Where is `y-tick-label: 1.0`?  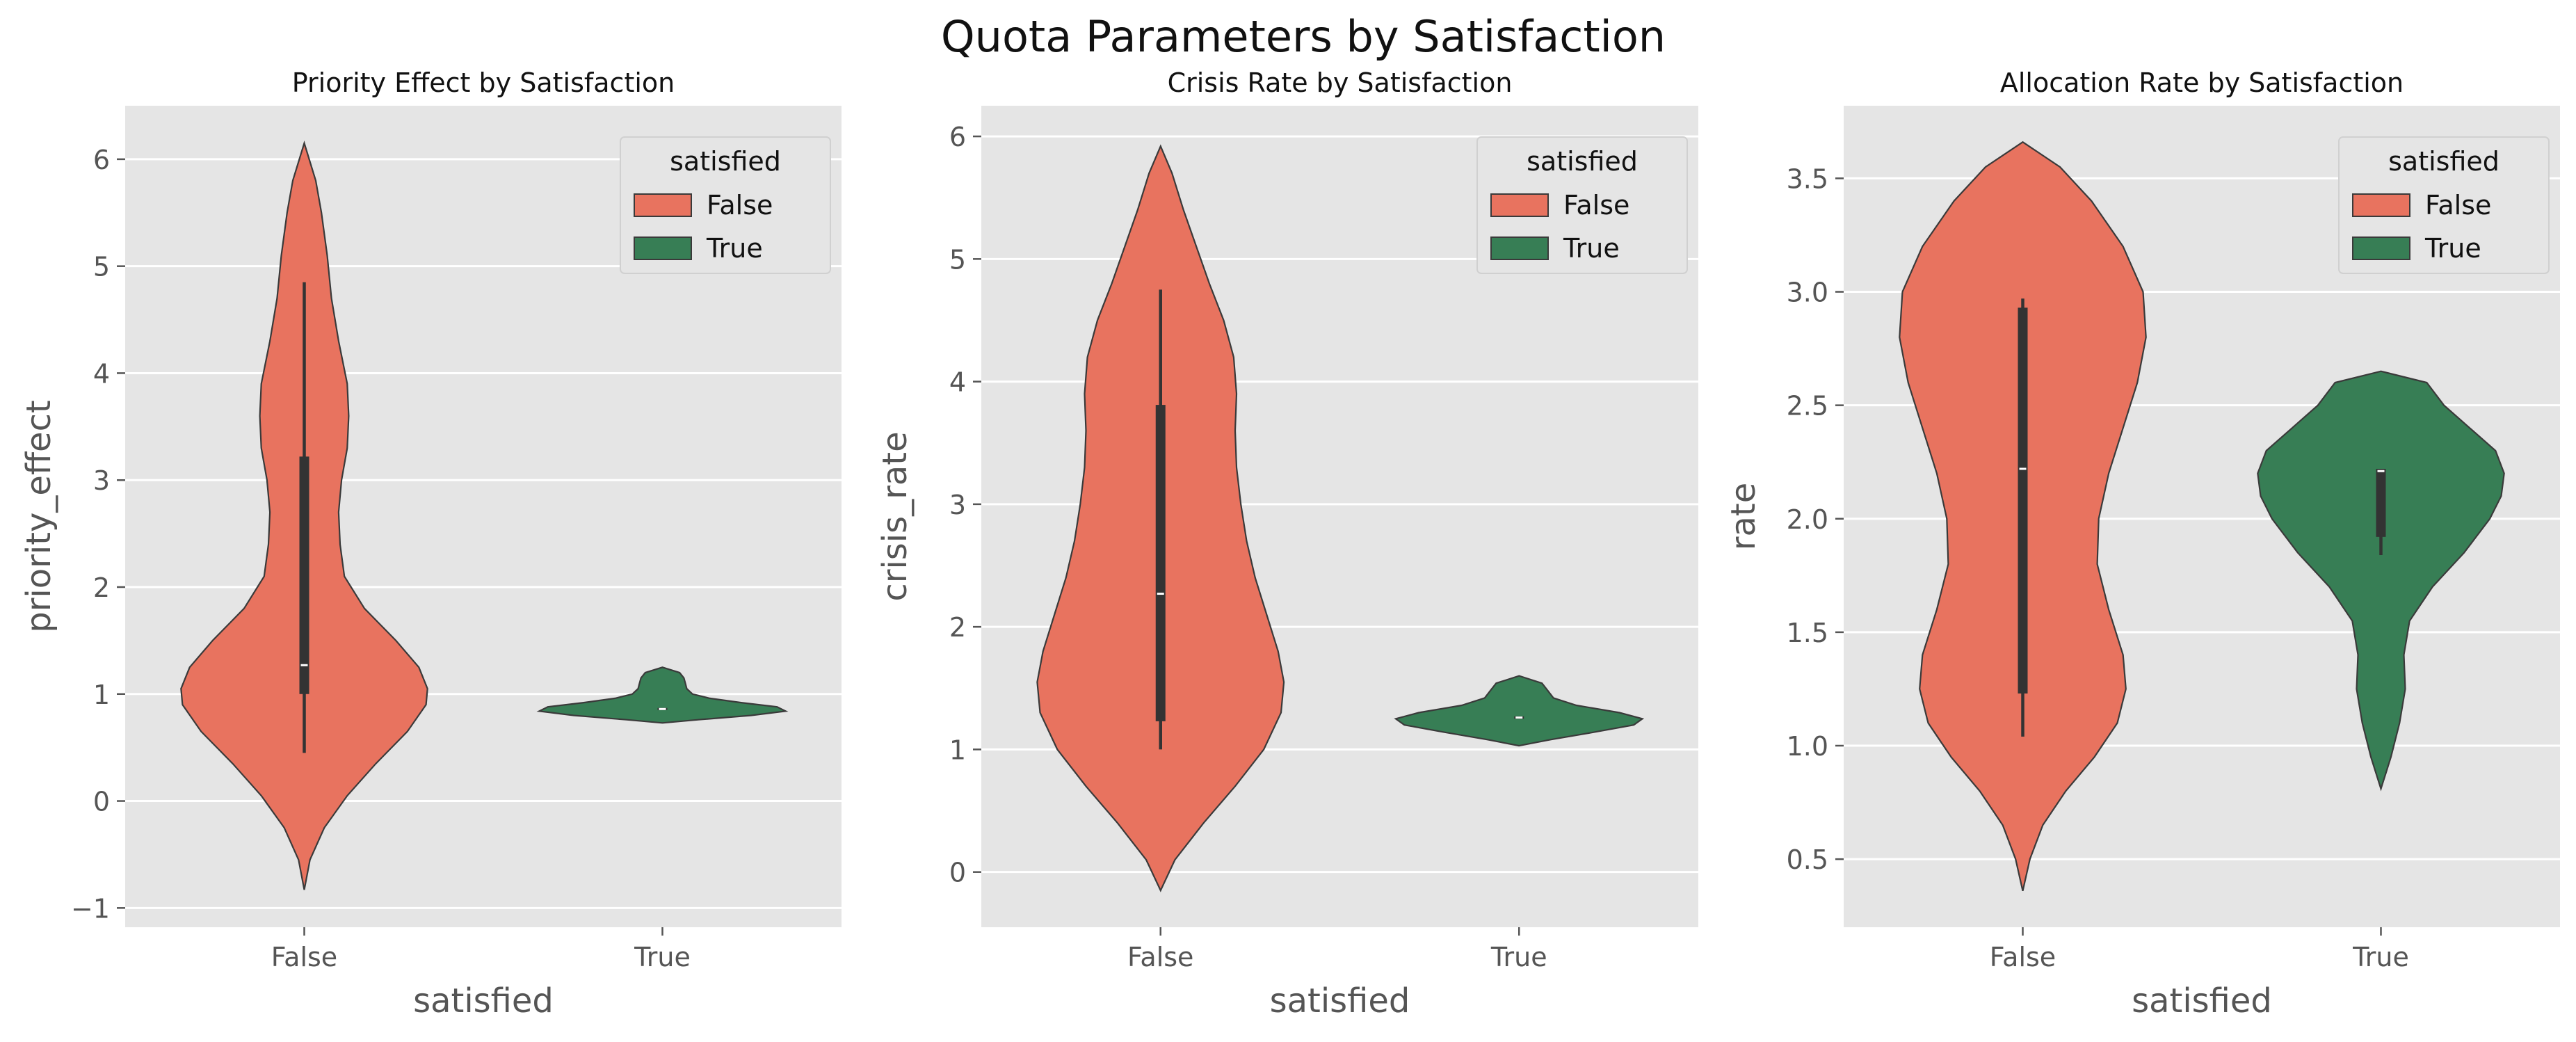
y-tick-label: 1.0 is located at coordinates (1807, 746).